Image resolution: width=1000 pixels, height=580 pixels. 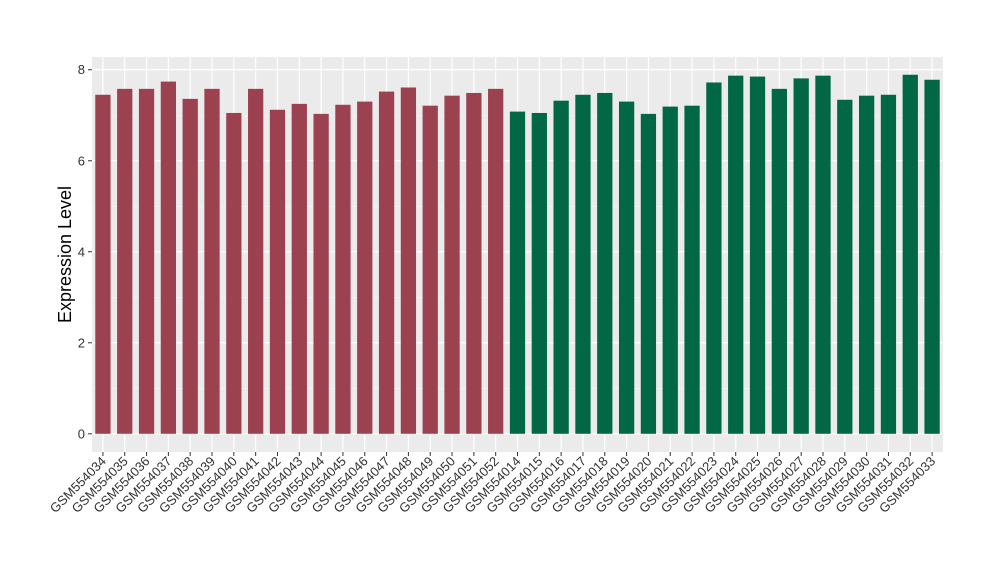 What do you see at coordinates (81, 69) in the screenshot?
I see `y-tick-label: 8` at bounding box center [81, 69].